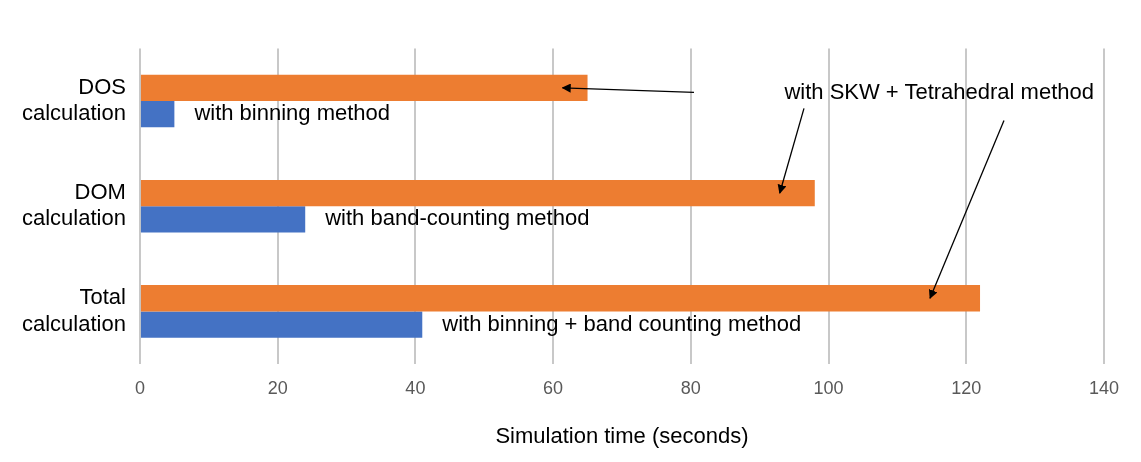 This screenshot has height=462, width=1141. Describe the element at coordinates (938, 92) in the screenshot. I see `annotation: with SKW + Tetrahedral method` at that location.